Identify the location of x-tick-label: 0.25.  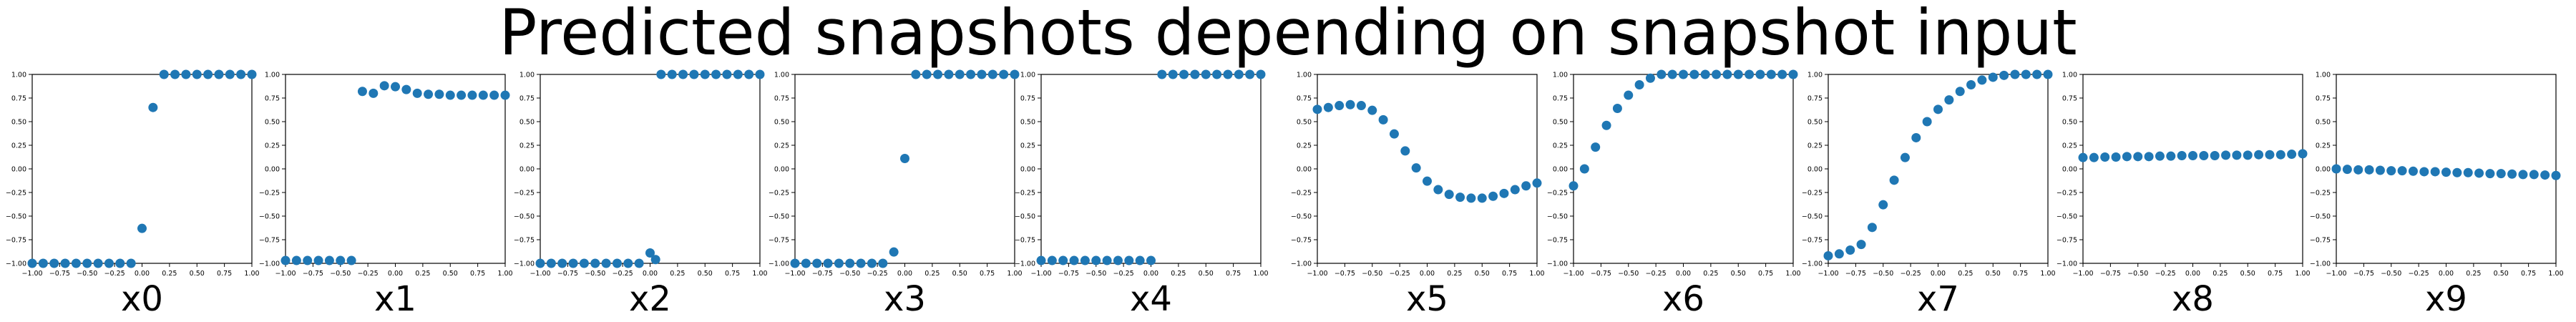
(677, 274).